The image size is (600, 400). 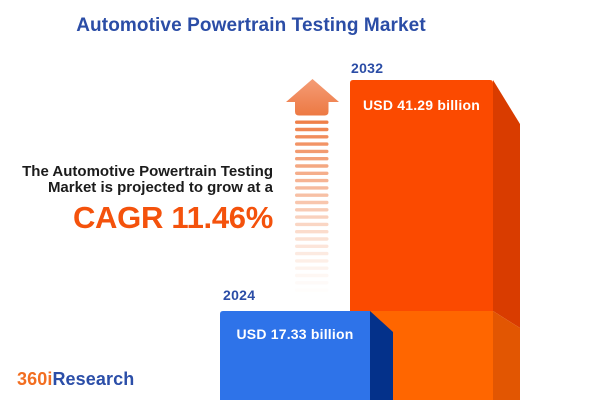 I want to click on bar-2024, so click(x=306, y=355).